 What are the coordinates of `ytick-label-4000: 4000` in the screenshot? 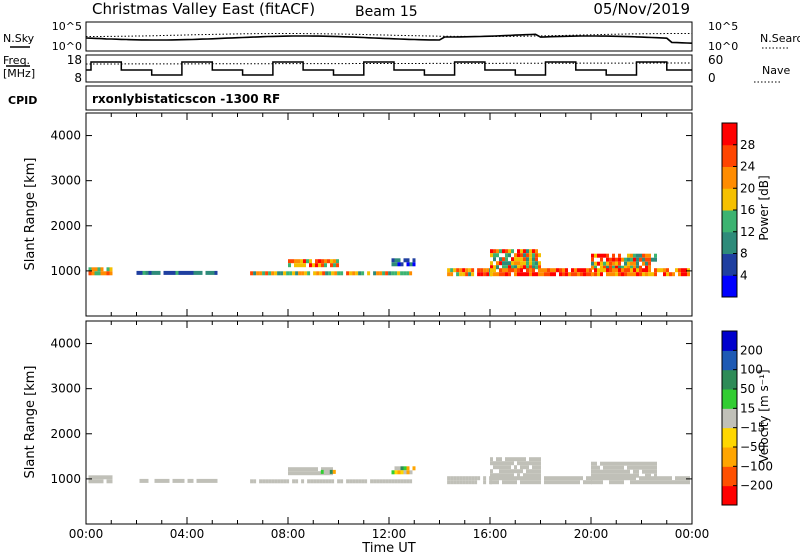 It's located at (65, 136).